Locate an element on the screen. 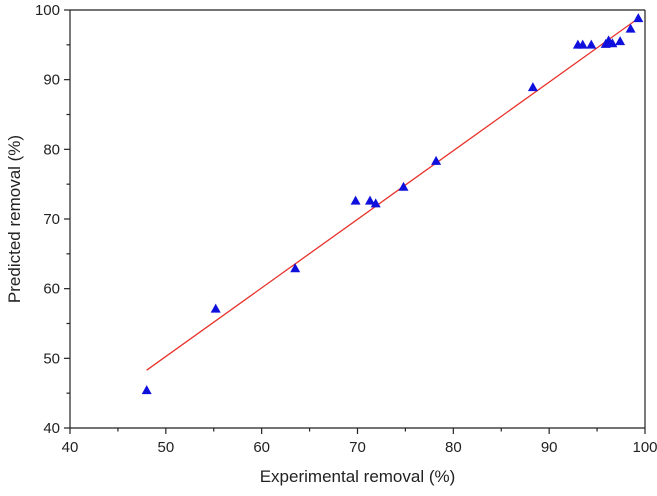 Image resolution: width=657 pixels, height=496 pixels. x-tick-label: 40 is located at coordinates (70, 447).